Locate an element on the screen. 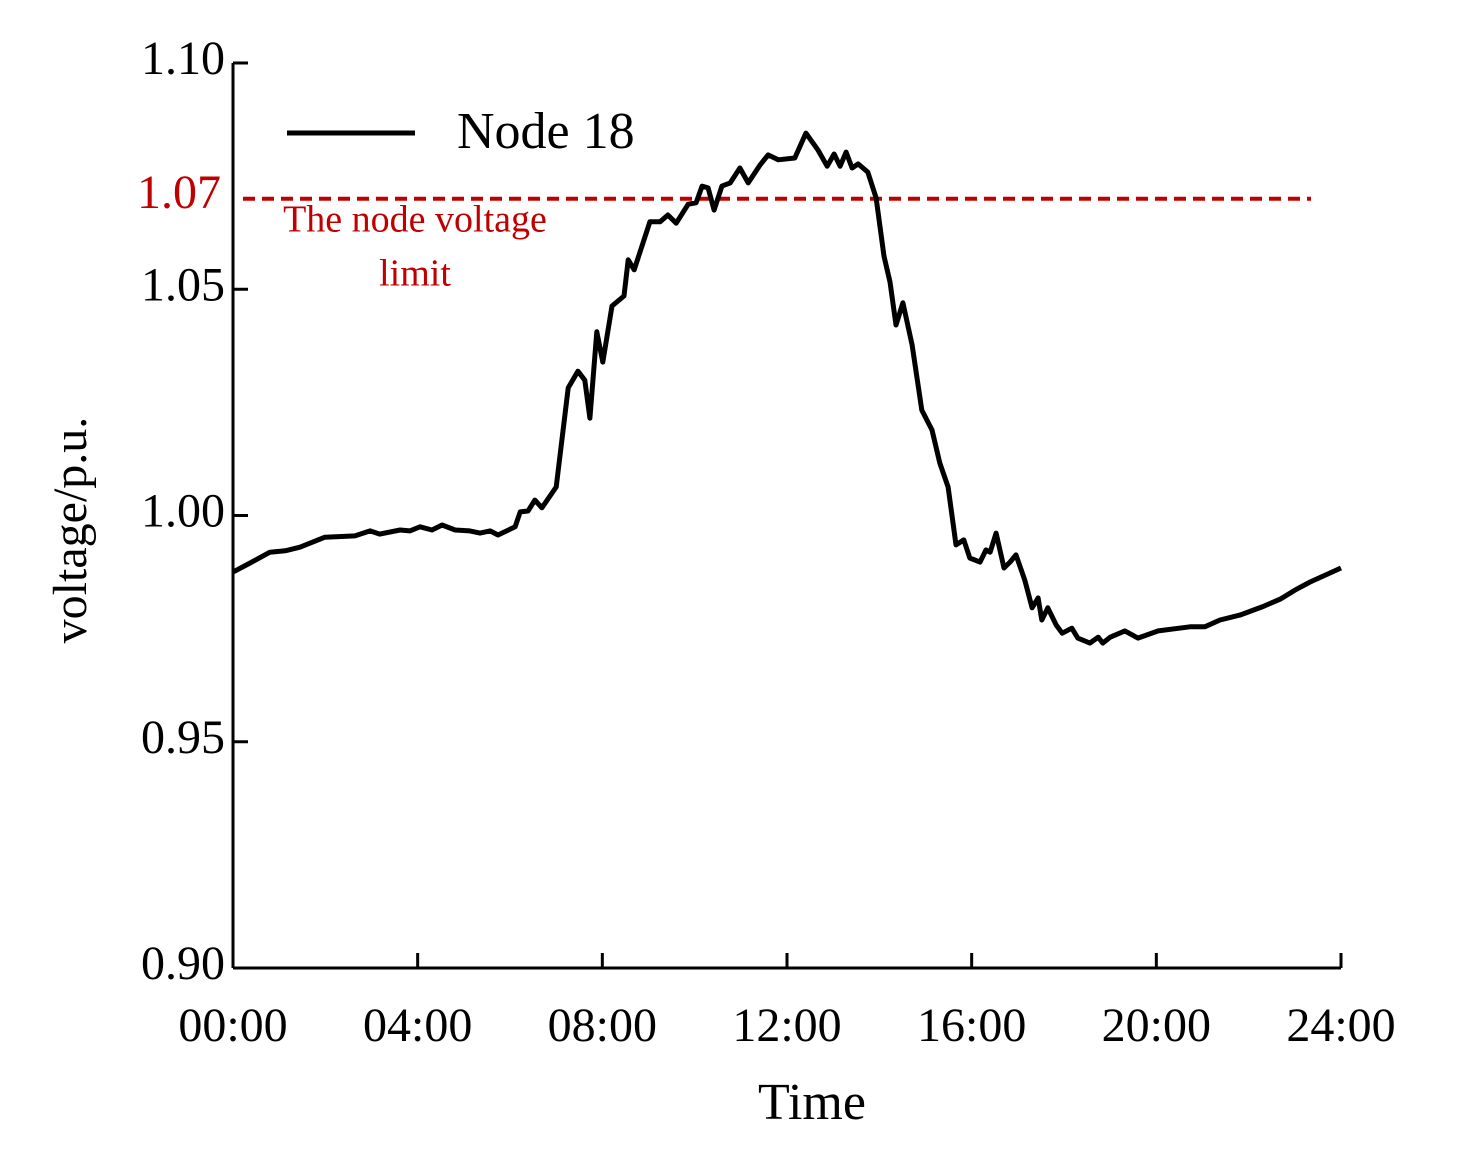 Image resolution: width=1459 pixels, height=1160 pixels. x-tick-label: 16:00 is located at coordinates (971, 1025).